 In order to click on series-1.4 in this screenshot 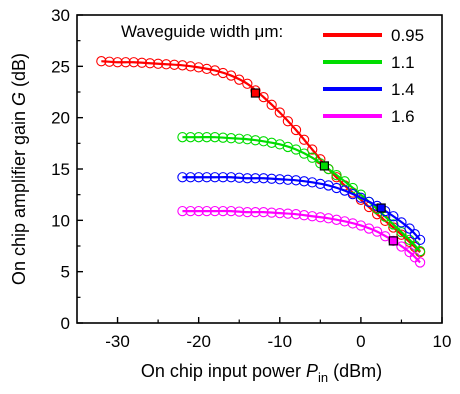, I will do `click(301, 208)`.